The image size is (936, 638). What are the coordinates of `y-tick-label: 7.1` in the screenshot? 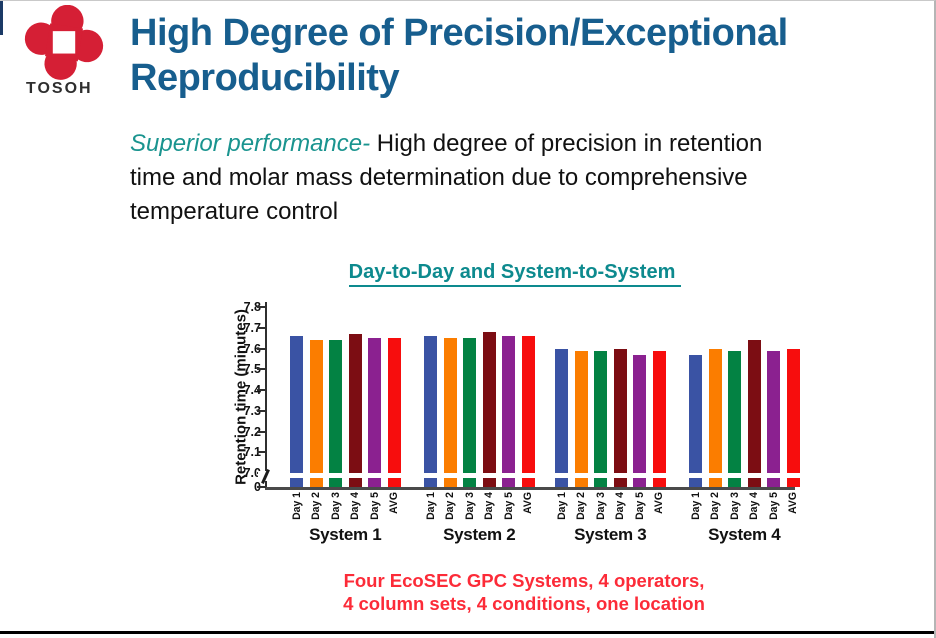 It's located at (252, 452).